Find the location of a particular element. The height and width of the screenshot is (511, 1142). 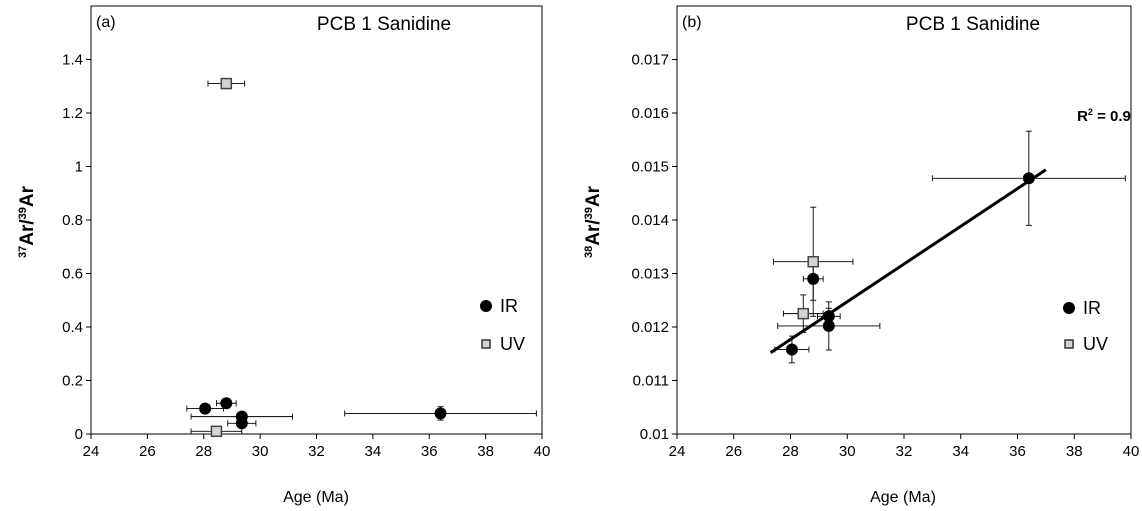

legend-a: IR UV is located at coordinates (502, 325).